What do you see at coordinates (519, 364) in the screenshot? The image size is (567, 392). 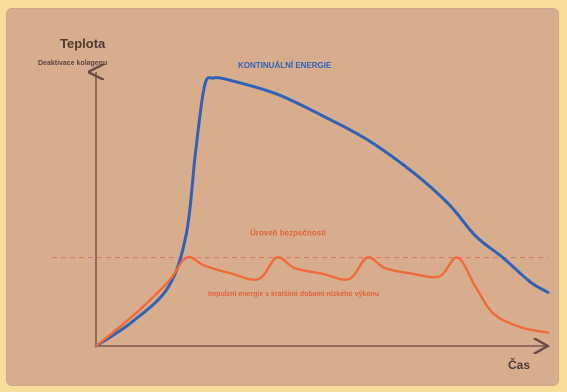 I see `x-axis-label: Čas` at bounding box center [519, 364].